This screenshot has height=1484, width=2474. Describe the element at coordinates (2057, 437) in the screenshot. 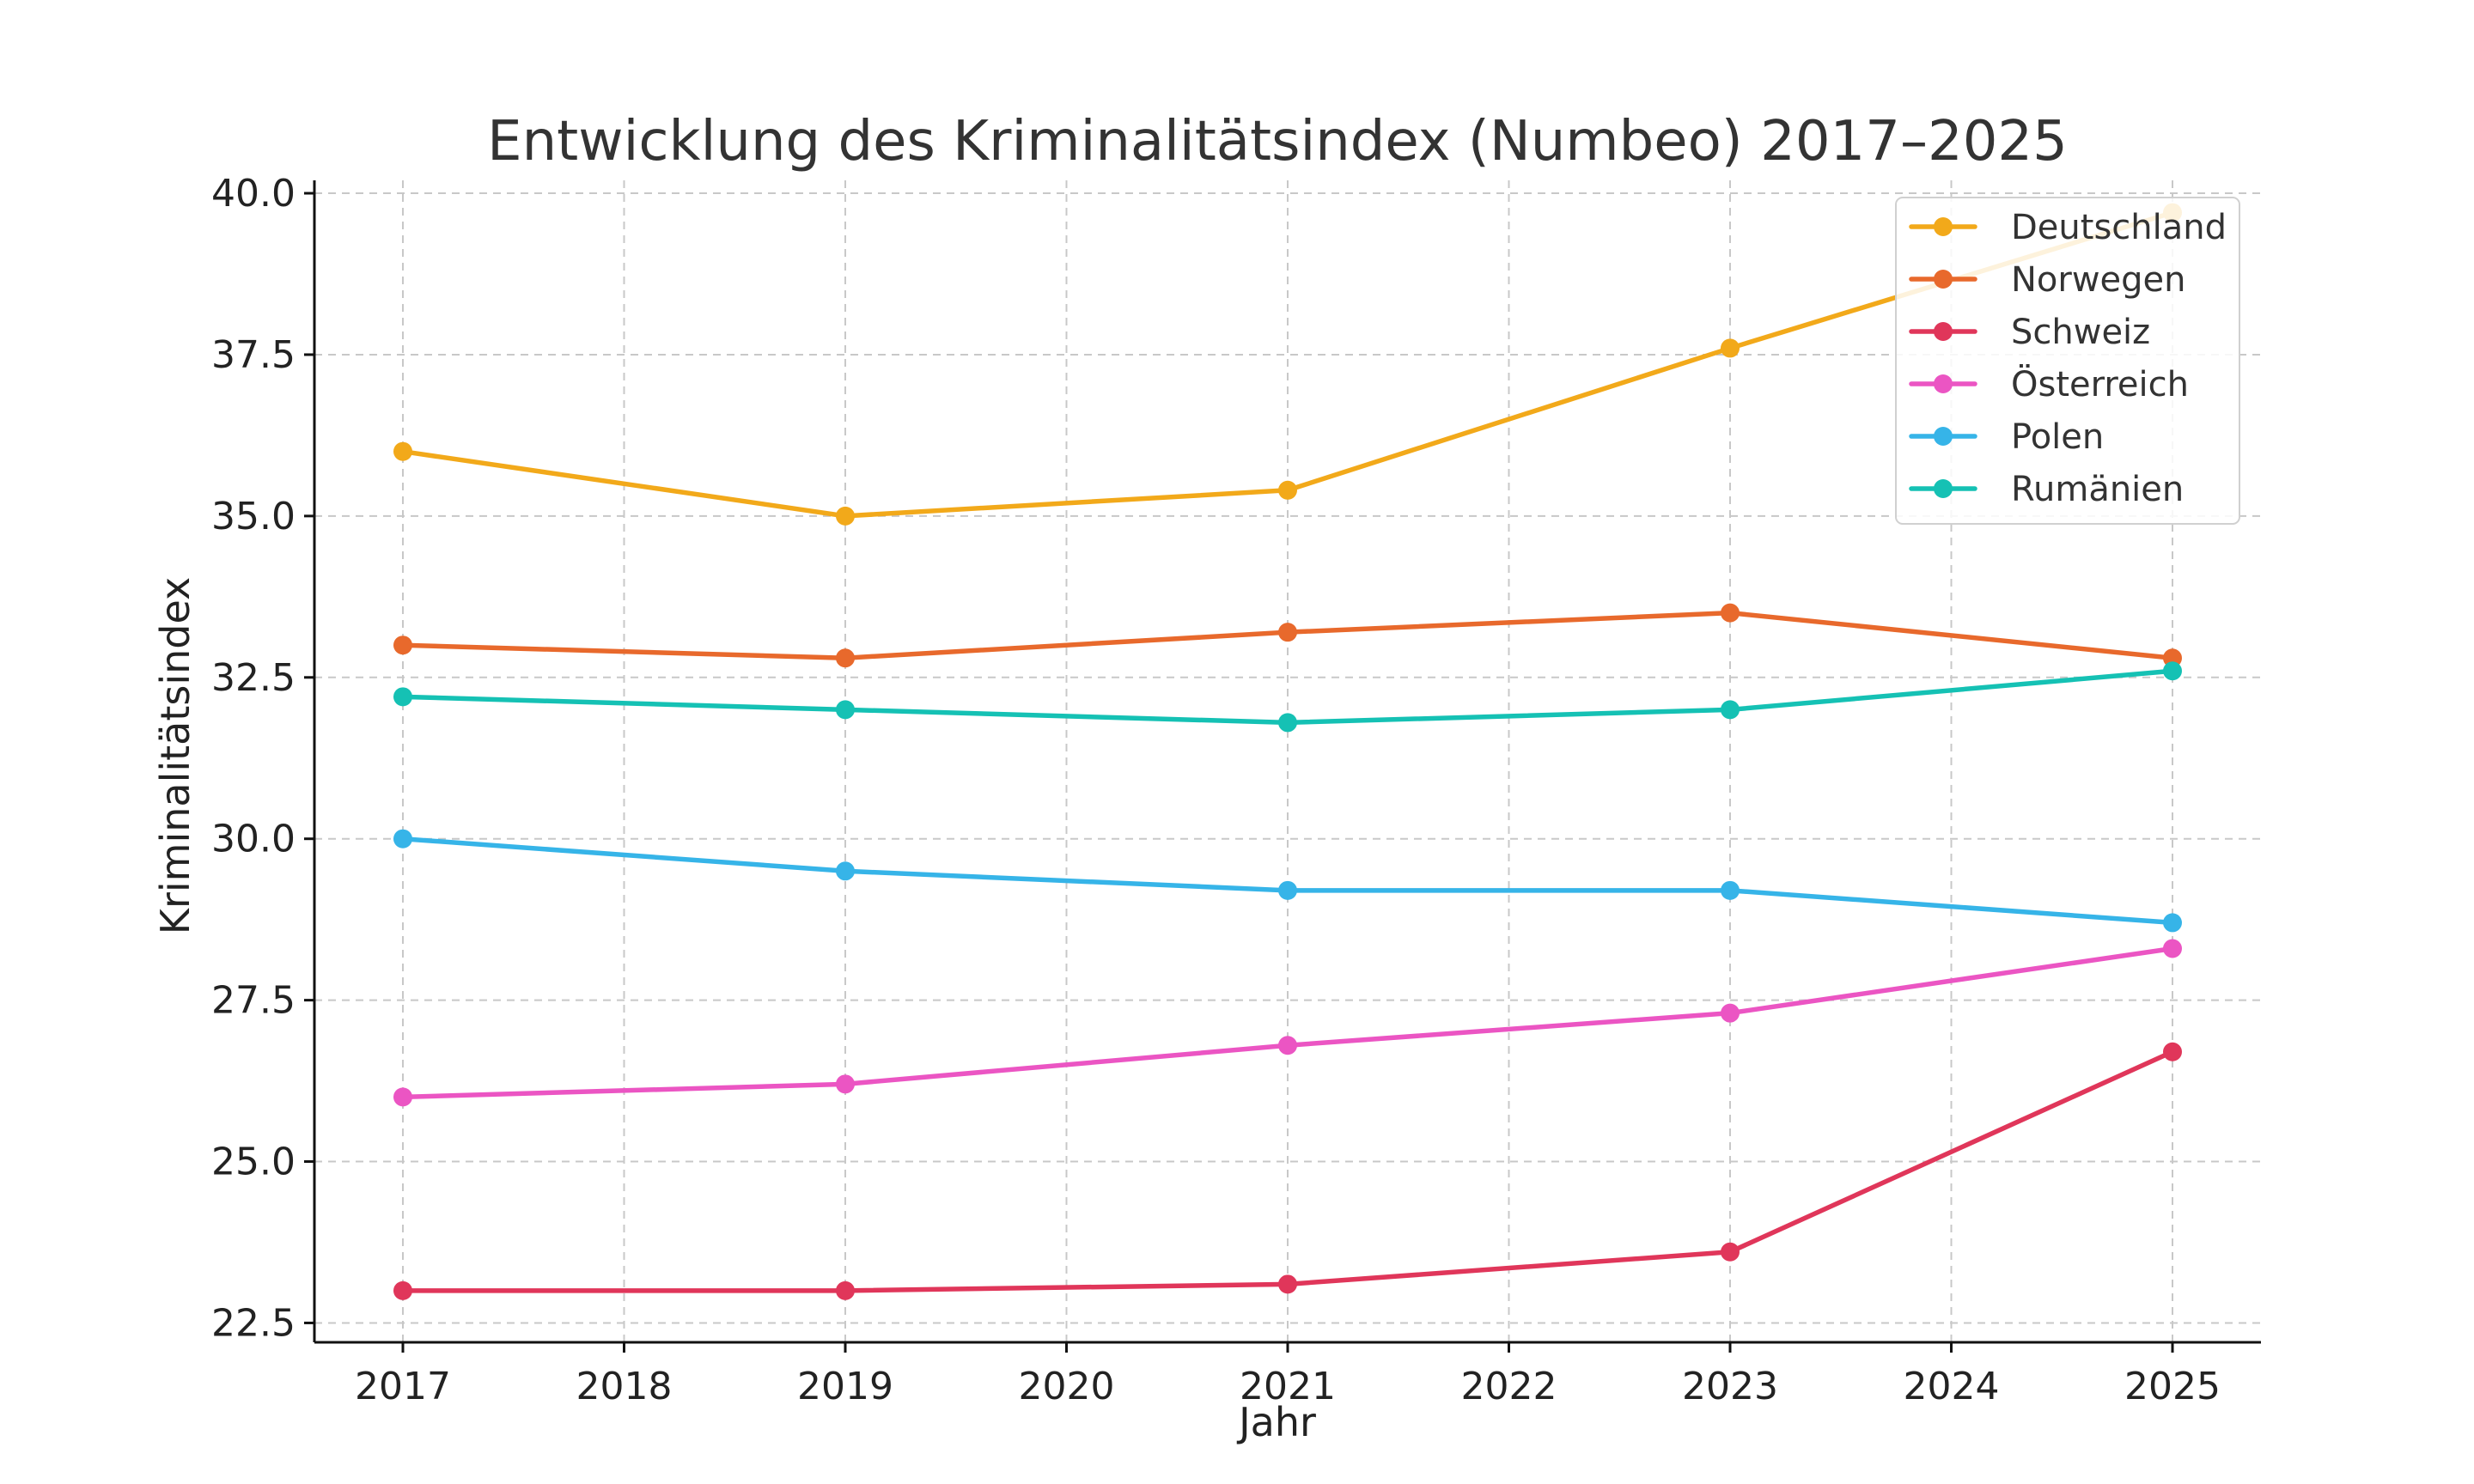

I see `legend-label: Polen` at that location.